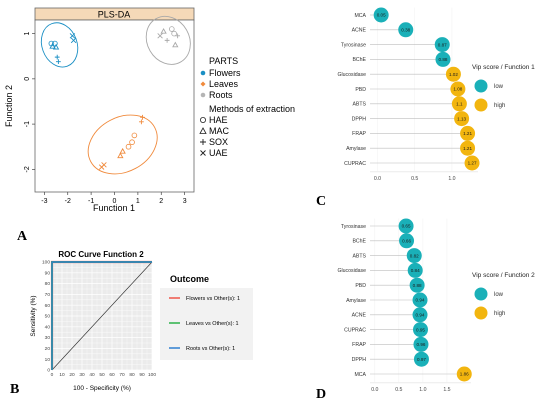 The width and height of the screenshot is (550, 410). What do you see at coordinates (114, 98) in the screenshot?
I see `plsda-points` at bounding box center [114, 98].